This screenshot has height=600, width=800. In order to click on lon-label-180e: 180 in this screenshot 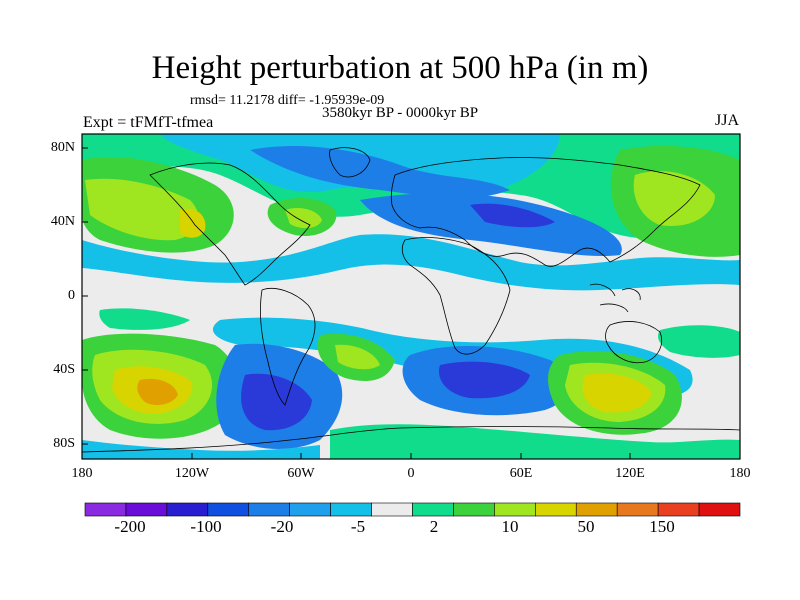, I will do `click(740, 473)`.